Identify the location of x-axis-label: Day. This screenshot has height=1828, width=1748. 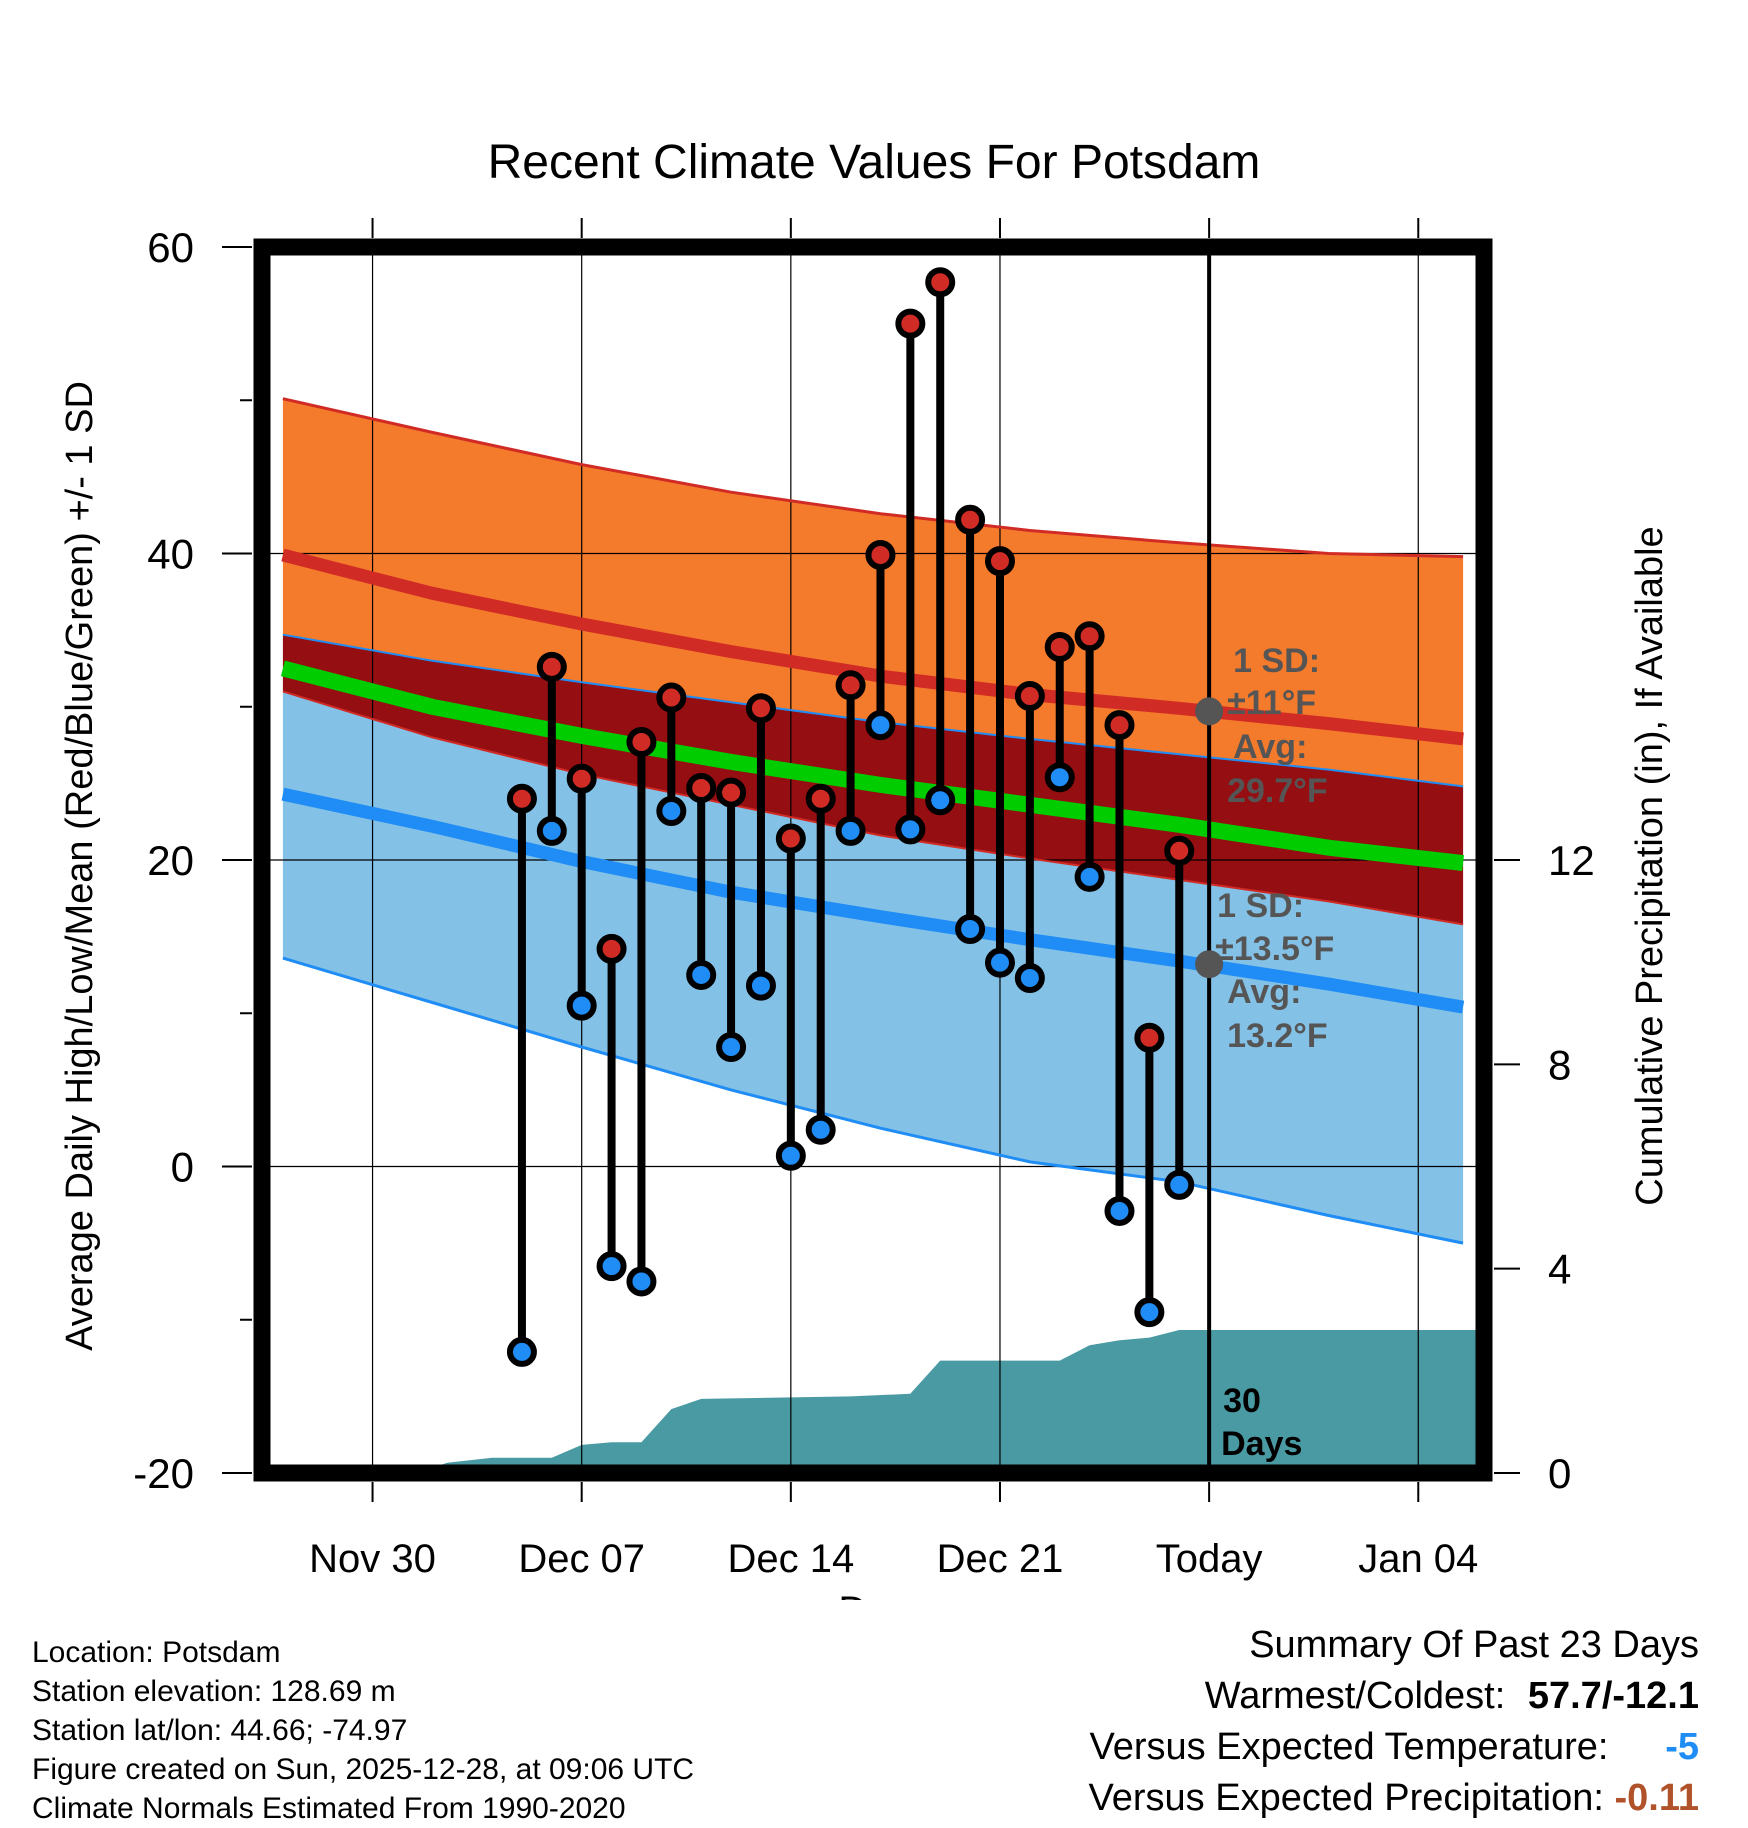
(873, 1594).